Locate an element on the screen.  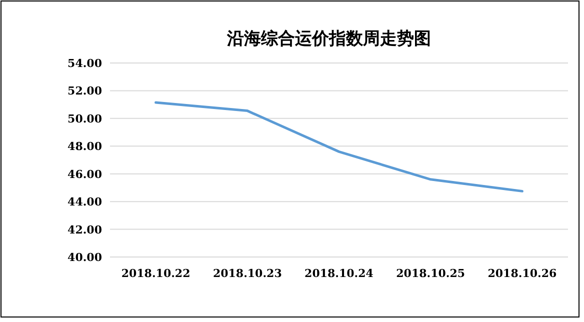
y-tick-label: 52.00 is located at coordinates (85, 91).